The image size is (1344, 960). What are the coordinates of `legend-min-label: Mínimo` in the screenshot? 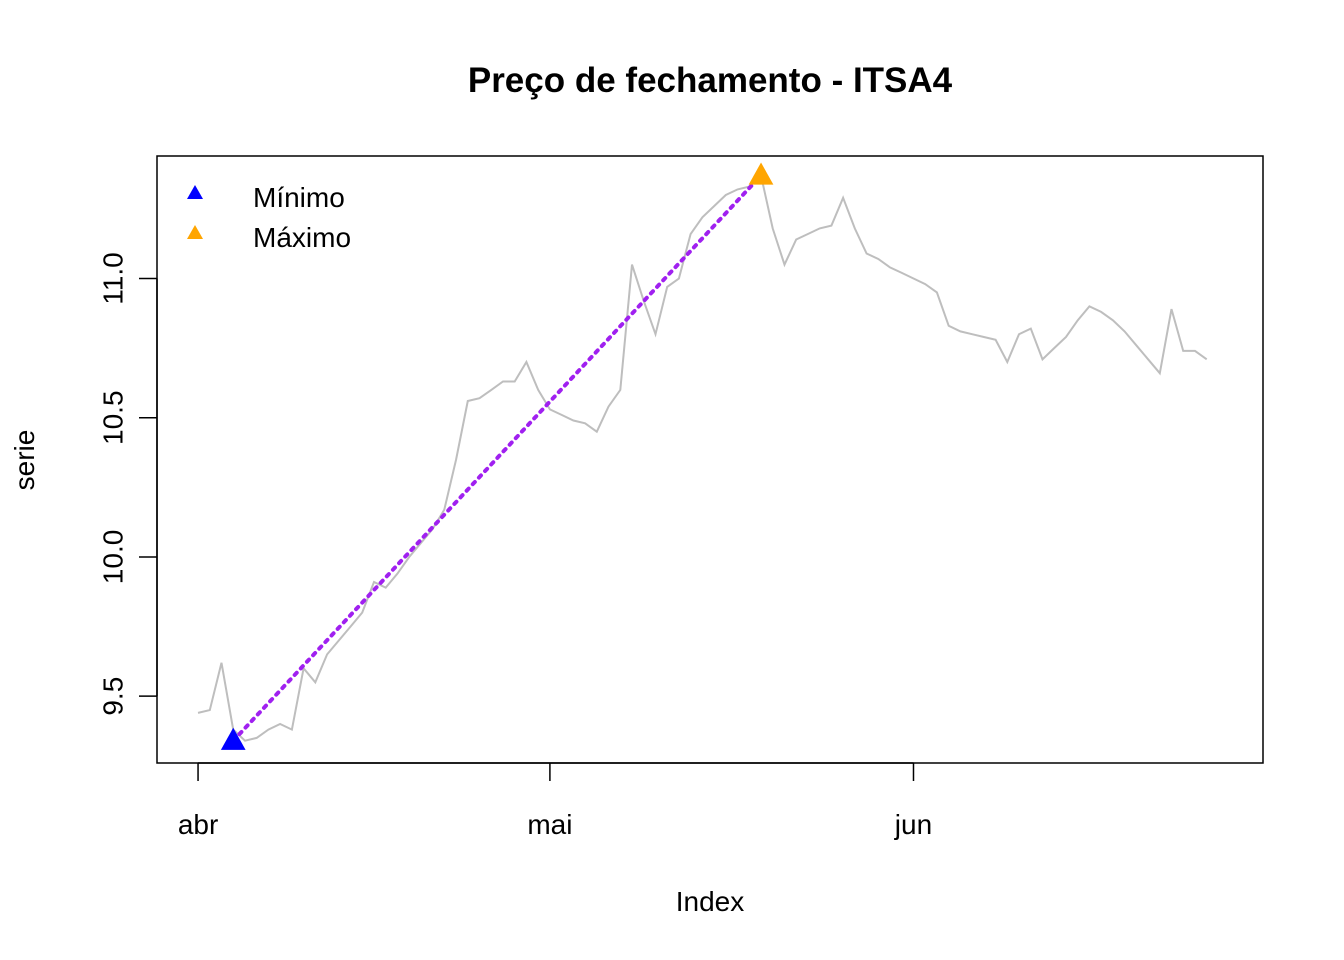 It's located at (299, 197).